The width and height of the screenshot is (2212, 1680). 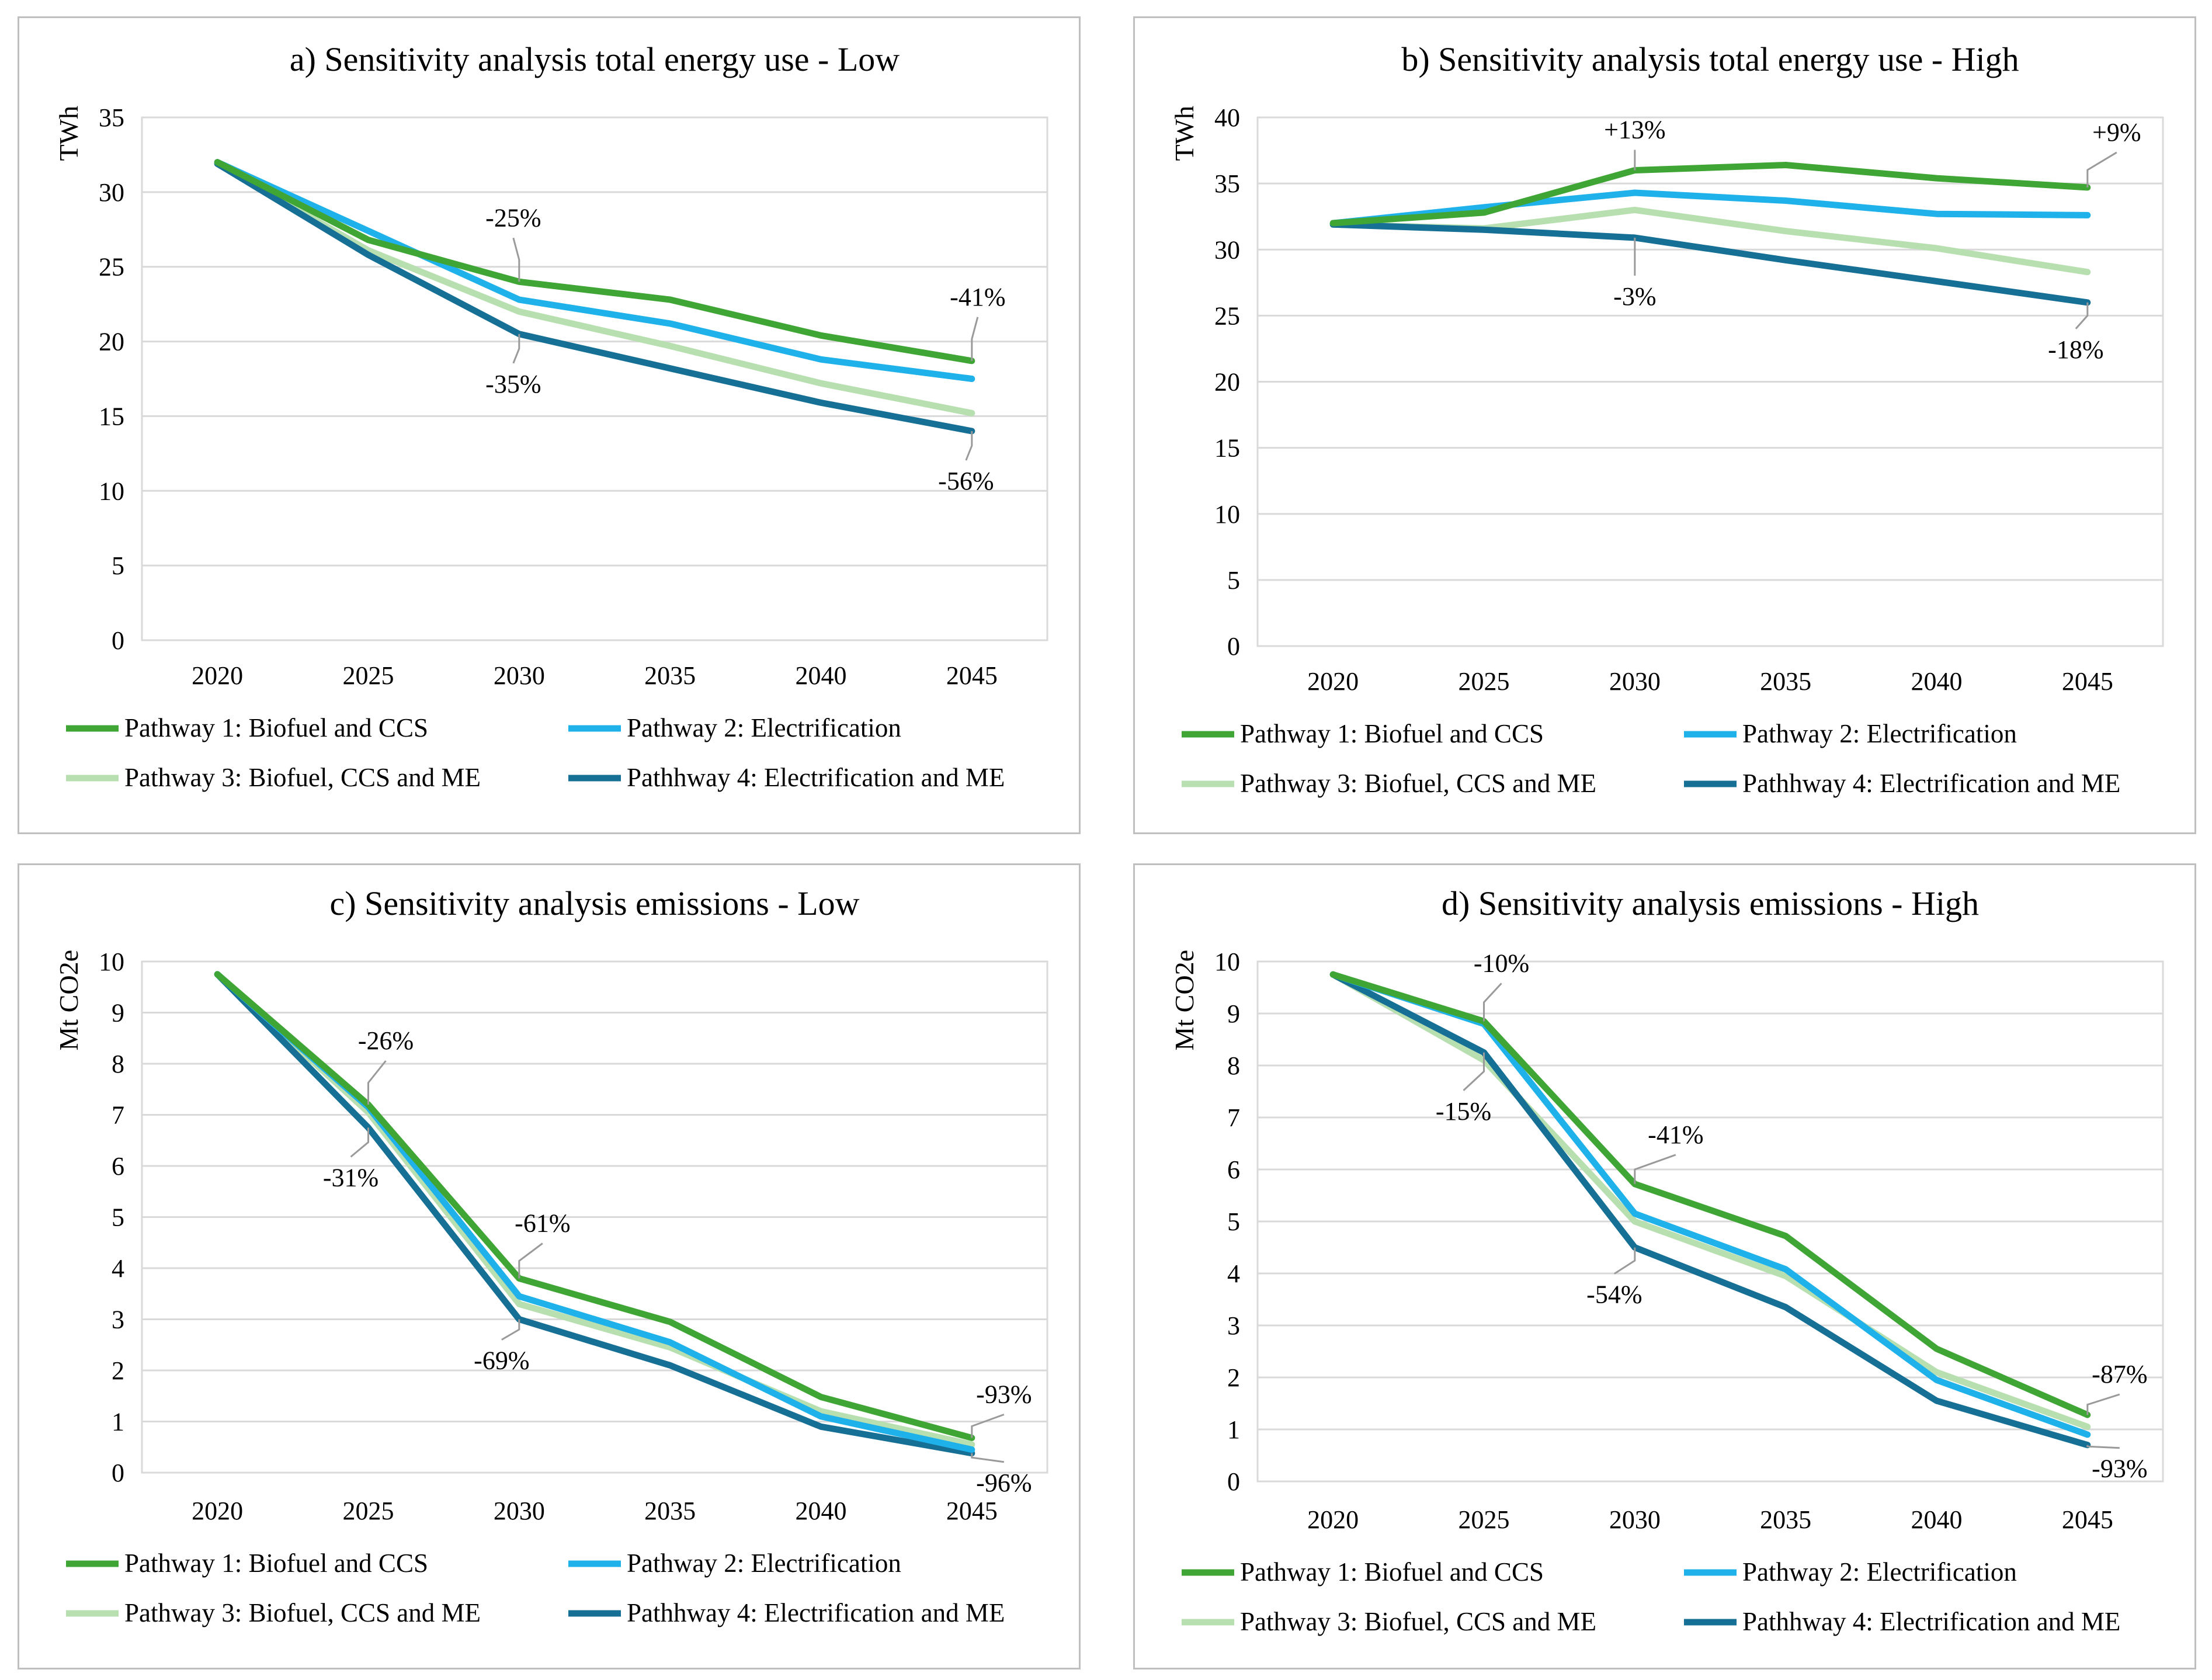 I want to click on y-tick-label: 30, so click(x=1227, y=249).